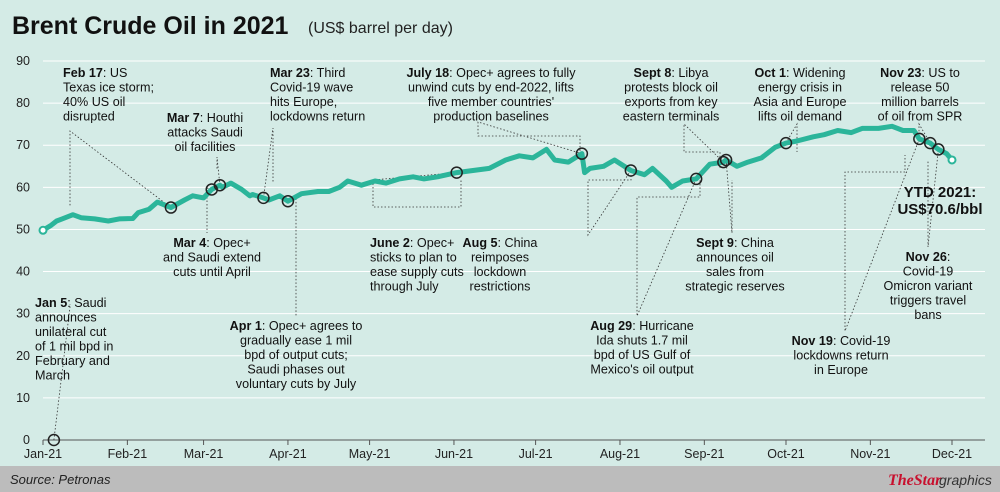 The image size is (1000, 492). Describe the element at coordinates (480, 243) in the screenshot. I see `annotation-date: Aug 5` at that location.